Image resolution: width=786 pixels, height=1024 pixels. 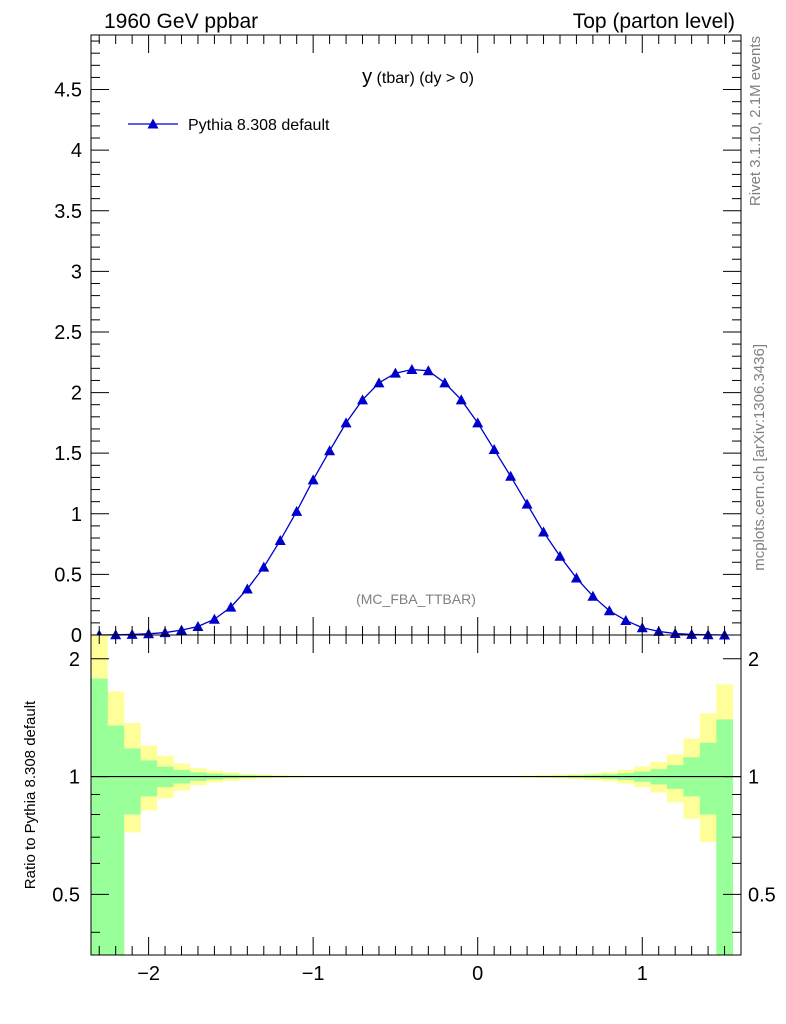 I want to click on main-title-sub: (tbar) (dy > 0), so click(x=423, y=78).